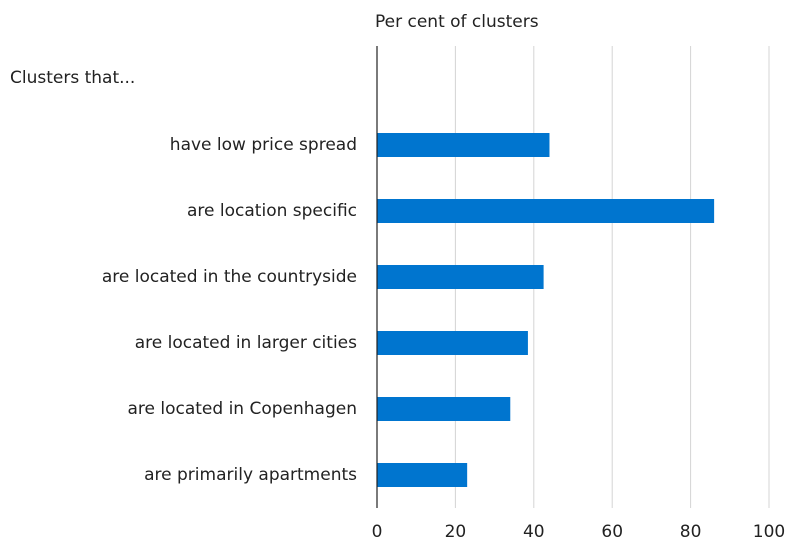 The height and width of the screenshot is (541, 787). Describe the element at coordinates (769, 531) in the screenshot. I see `x-tick-label: 100` at that location.